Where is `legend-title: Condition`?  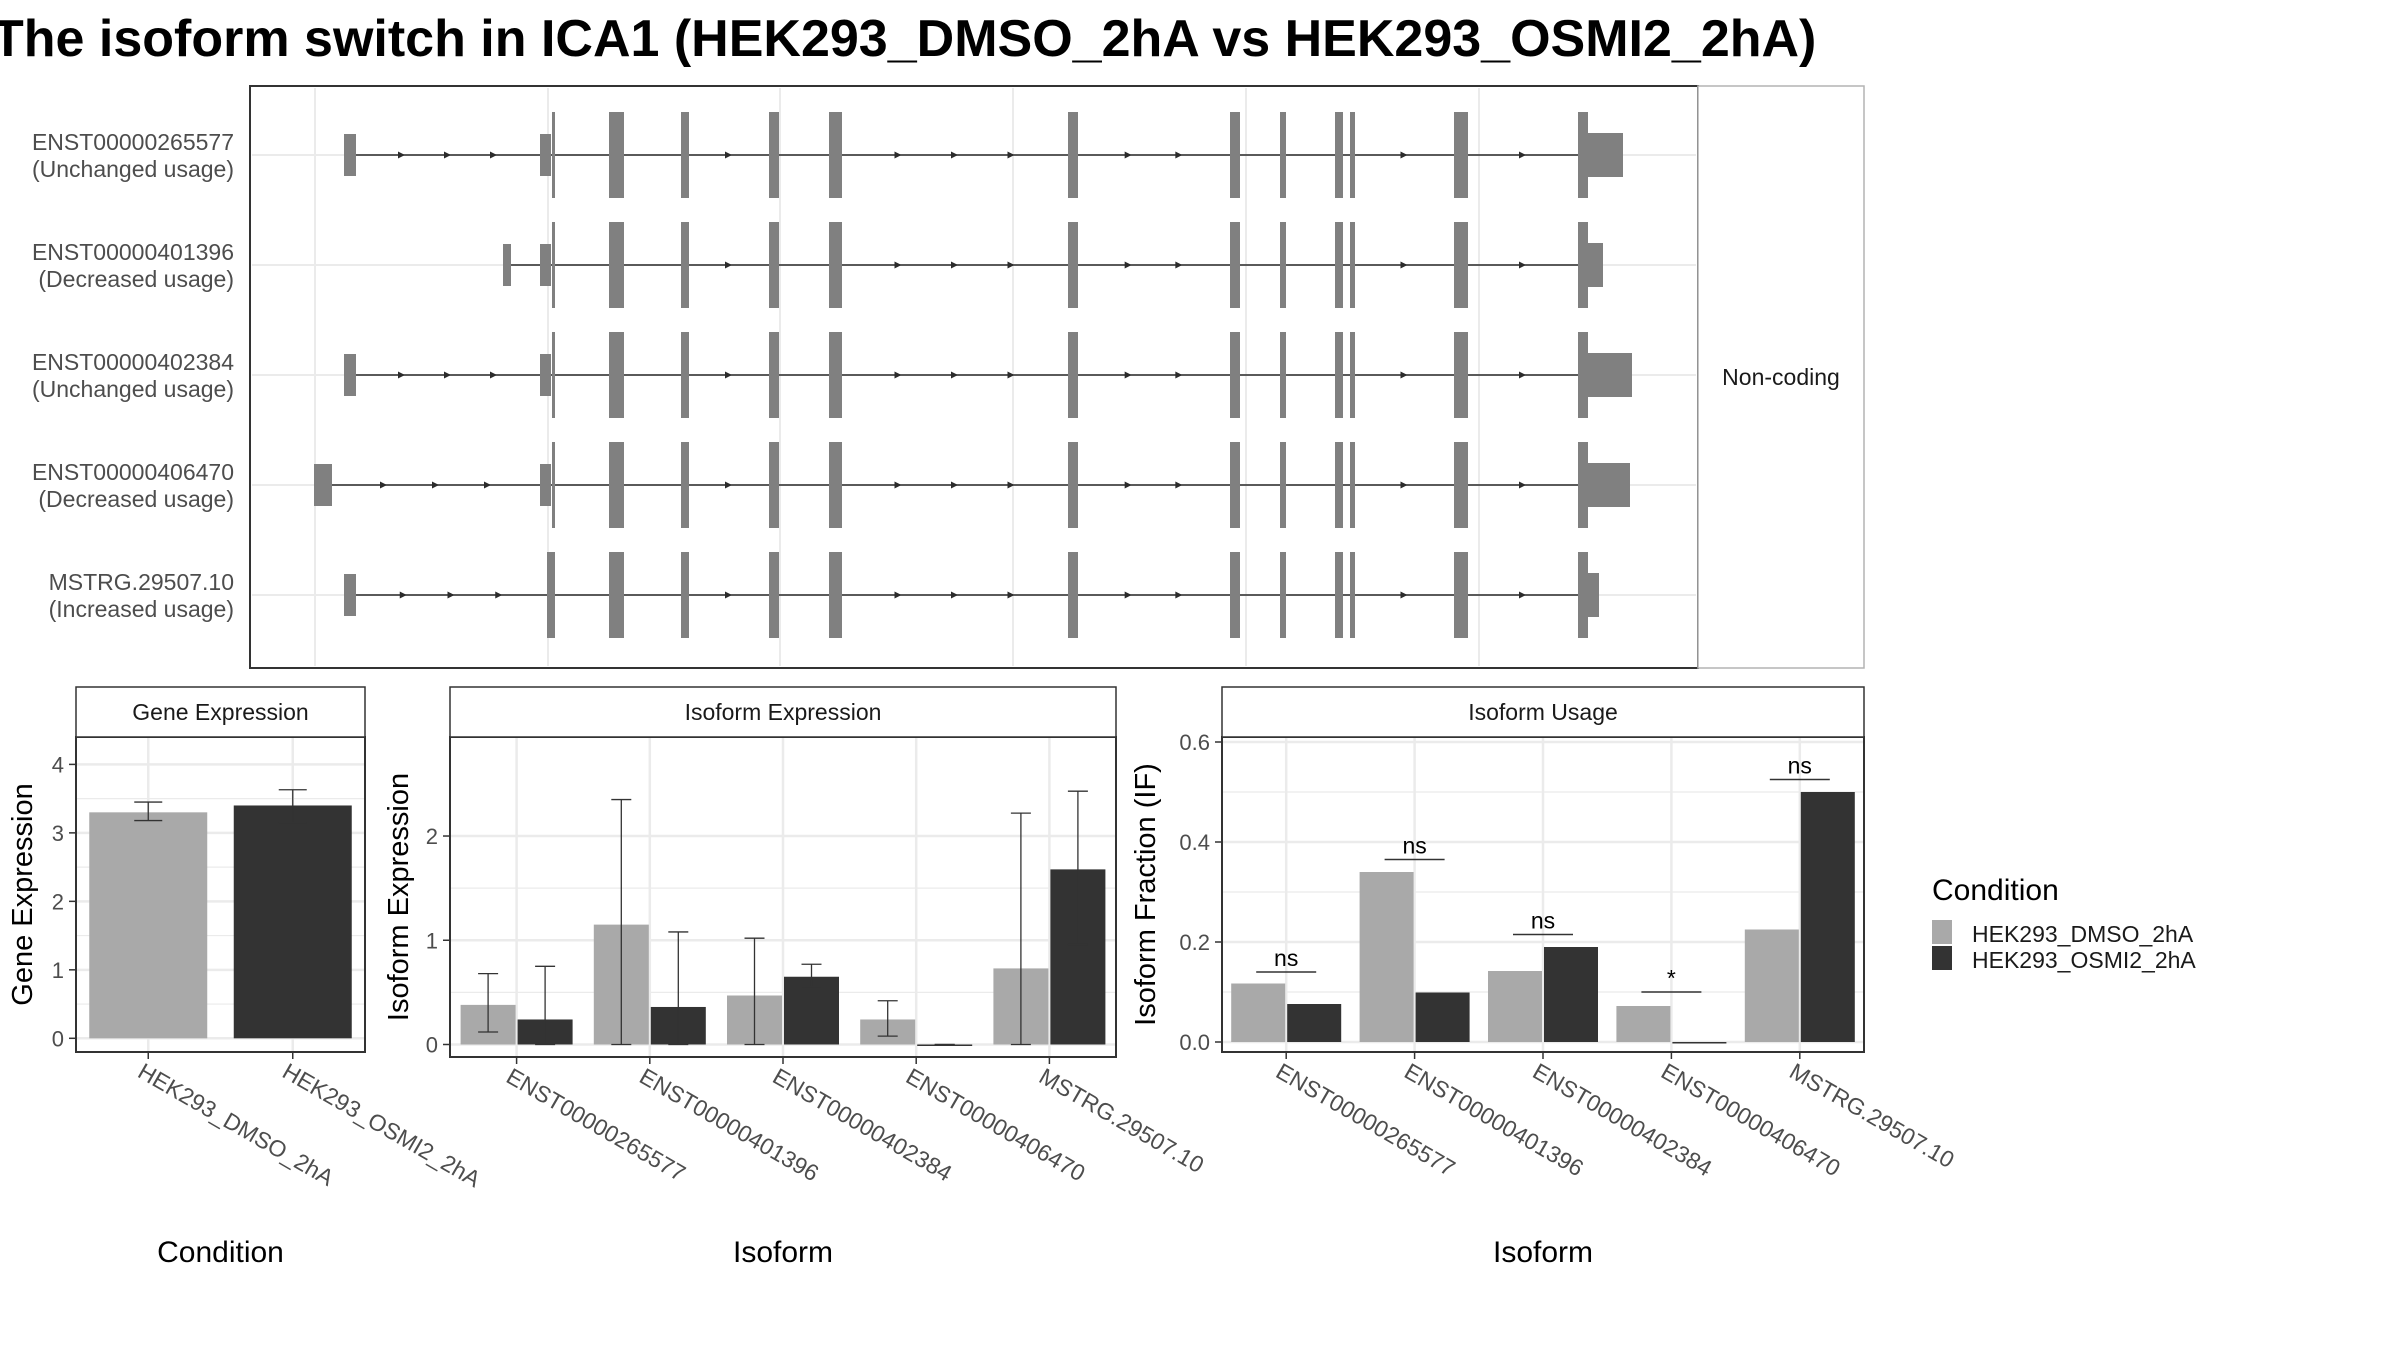 legend-title: Condition is located at coordinates (1995, 890).